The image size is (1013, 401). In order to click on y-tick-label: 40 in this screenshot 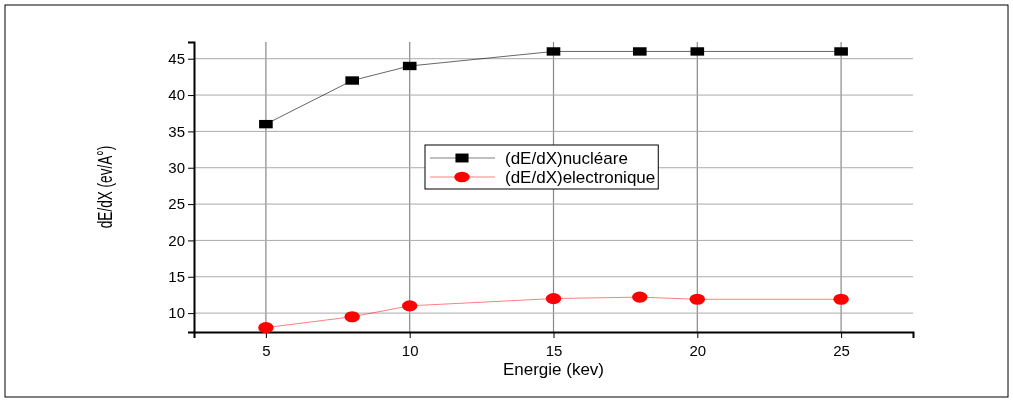, I will do `click(176, 95)`.